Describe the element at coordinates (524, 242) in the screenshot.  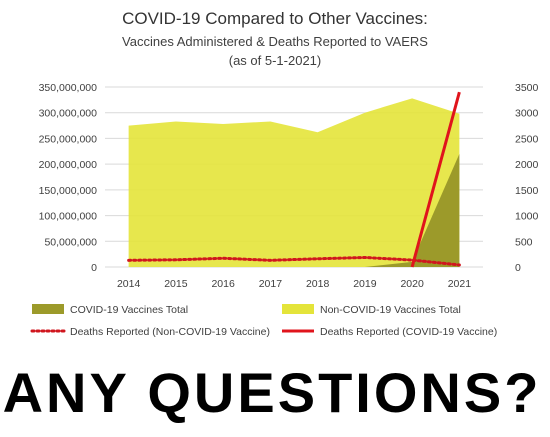
I see `right-tick-label: 500` at that location.